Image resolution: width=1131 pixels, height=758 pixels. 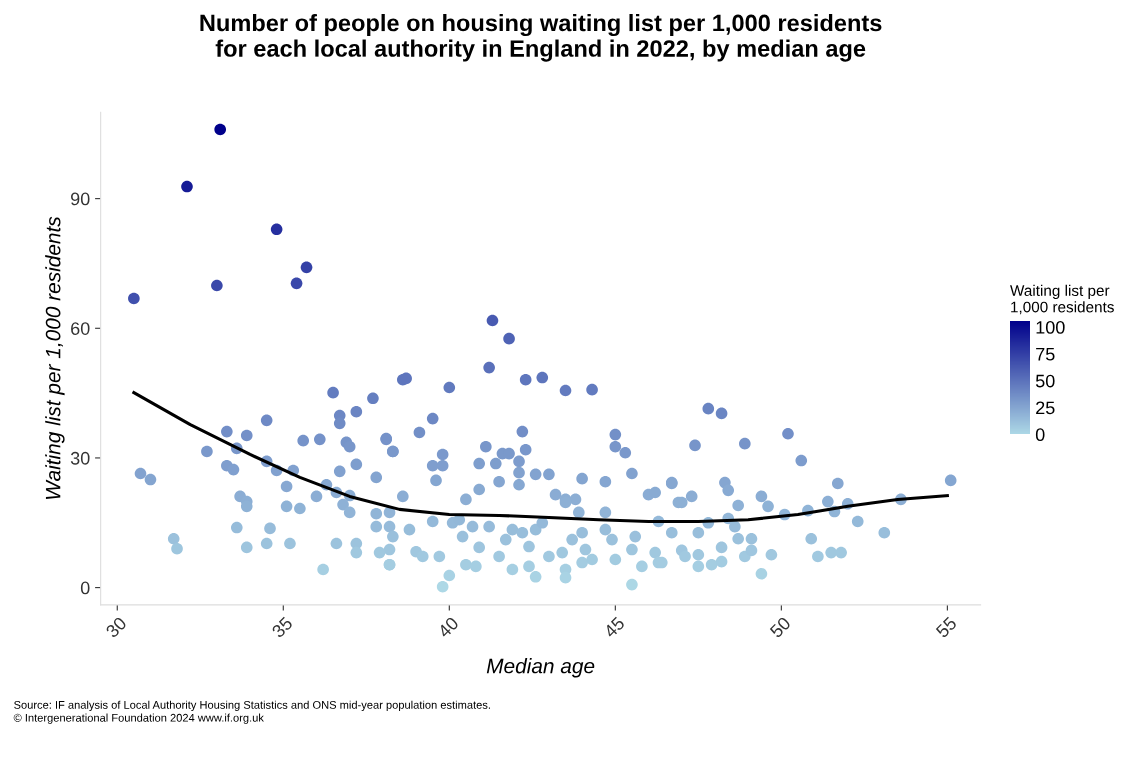 What do you see at coordinates (780, 627) in the screenshot?
I see `x-tick-label: 50` at bounding box center [780, 627].